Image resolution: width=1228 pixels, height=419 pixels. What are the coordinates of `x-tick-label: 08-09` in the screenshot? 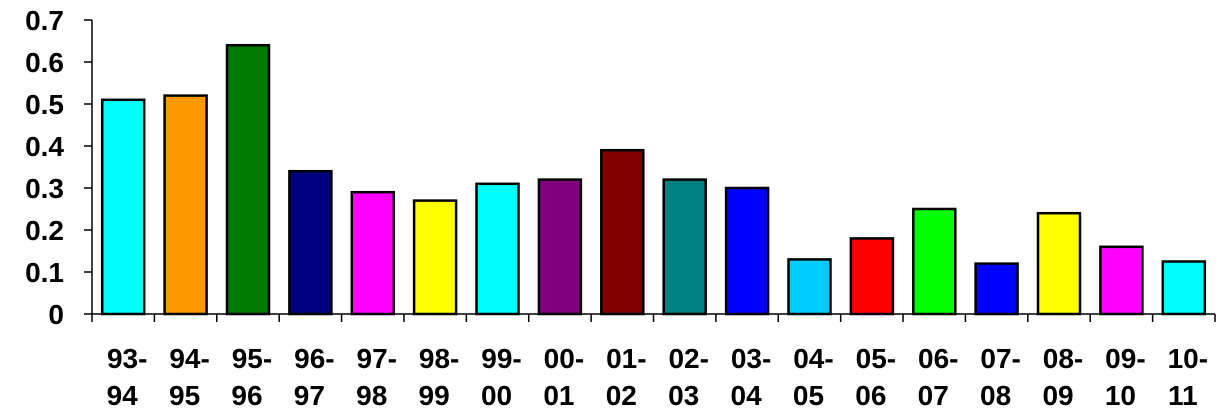 It's located at (1062, 377).